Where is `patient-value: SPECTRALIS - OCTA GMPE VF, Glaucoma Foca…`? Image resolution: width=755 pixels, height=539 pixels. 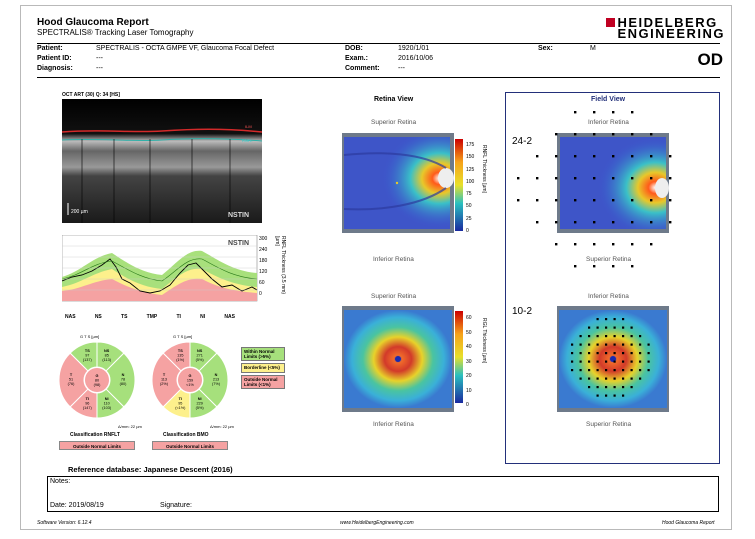 patient-value: SPECTRALIS - OCTA GMPE VF, Glaucoma Foca… is located at coordinates (185, 48).